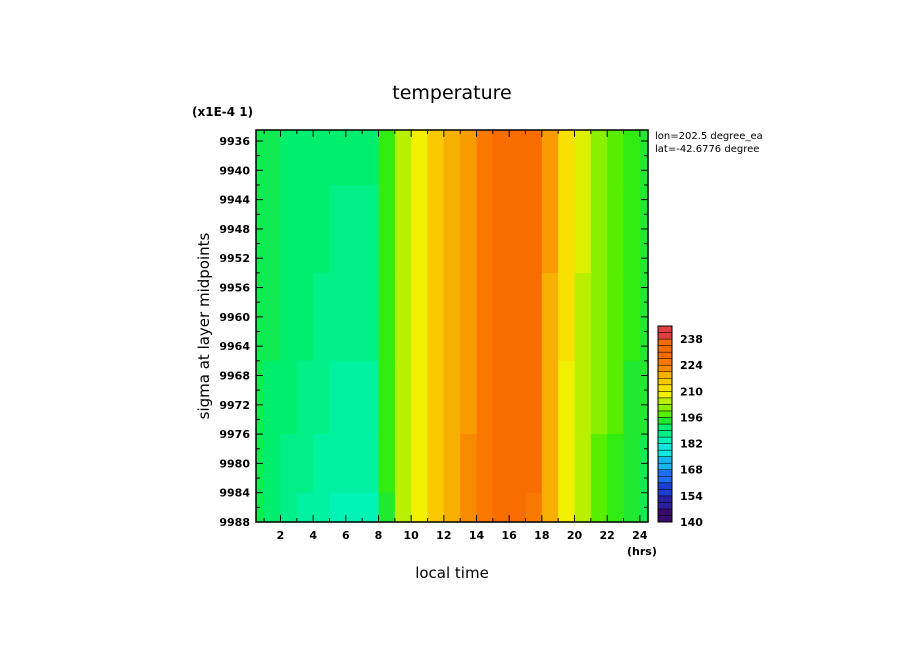  Describe the element at coordinates (234, 170) in the screenshot. I see `y-tick-label: 9940` at that location.